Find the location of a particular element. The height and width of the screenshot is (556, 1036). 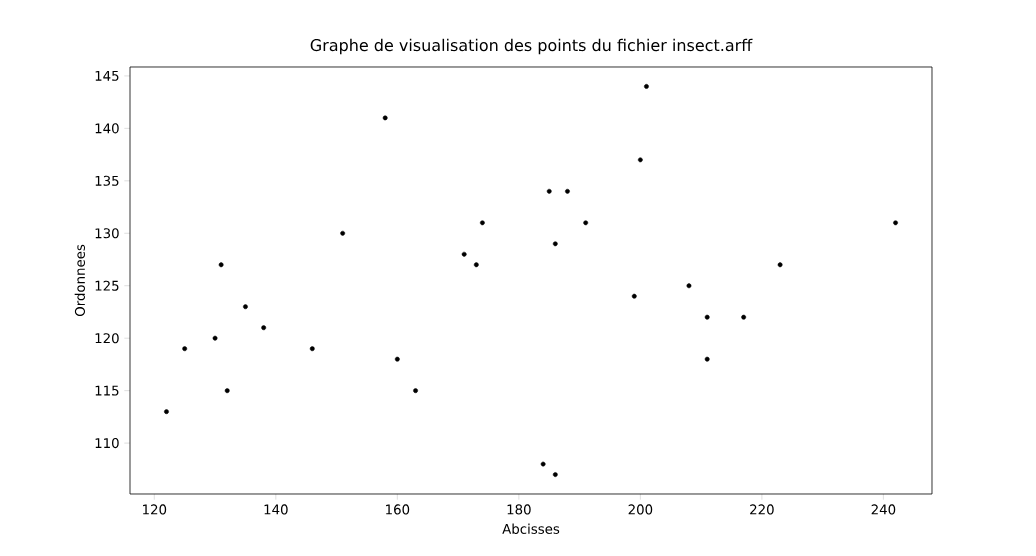

y-tick-label: 110 is located at coordinates (107, 443).